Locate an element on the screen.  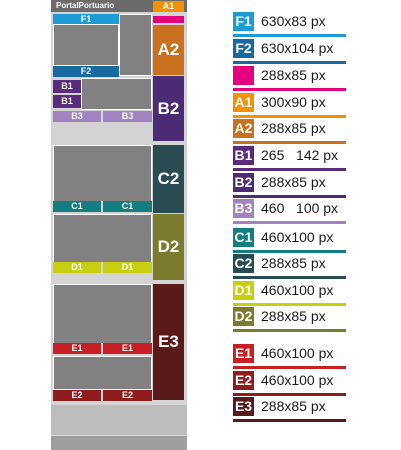
footer-bar is located at coordinates (119, 443).